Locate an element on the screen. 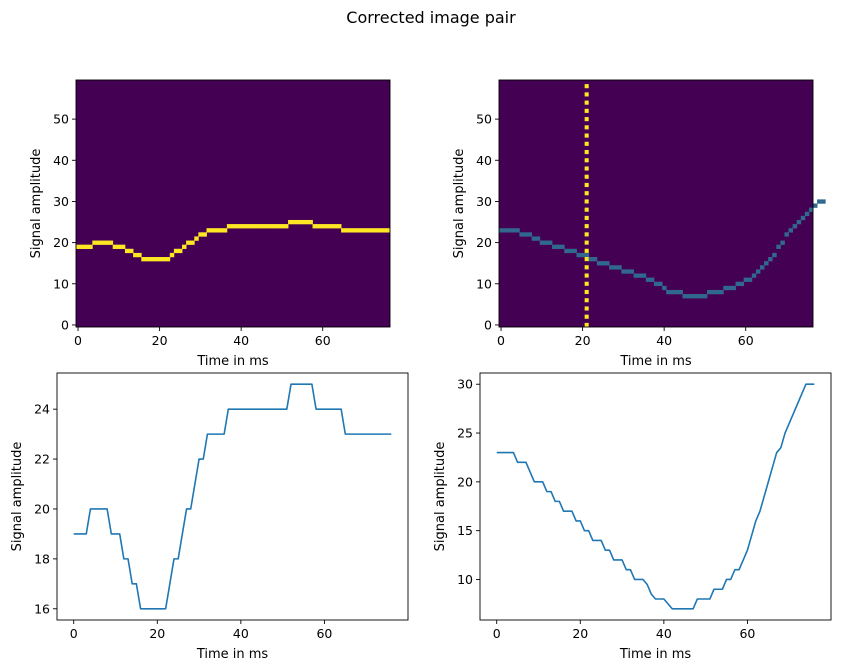 The image size is (842, 672). series-line is located at coordinates (232, 496).